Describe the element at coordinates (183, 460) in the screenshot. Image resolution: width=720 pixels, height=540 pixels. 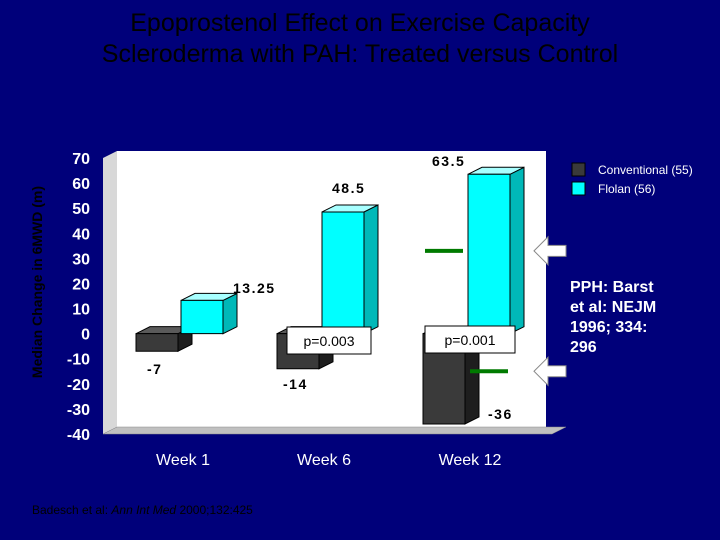
I see `x-category-label: Week 1` at that location.